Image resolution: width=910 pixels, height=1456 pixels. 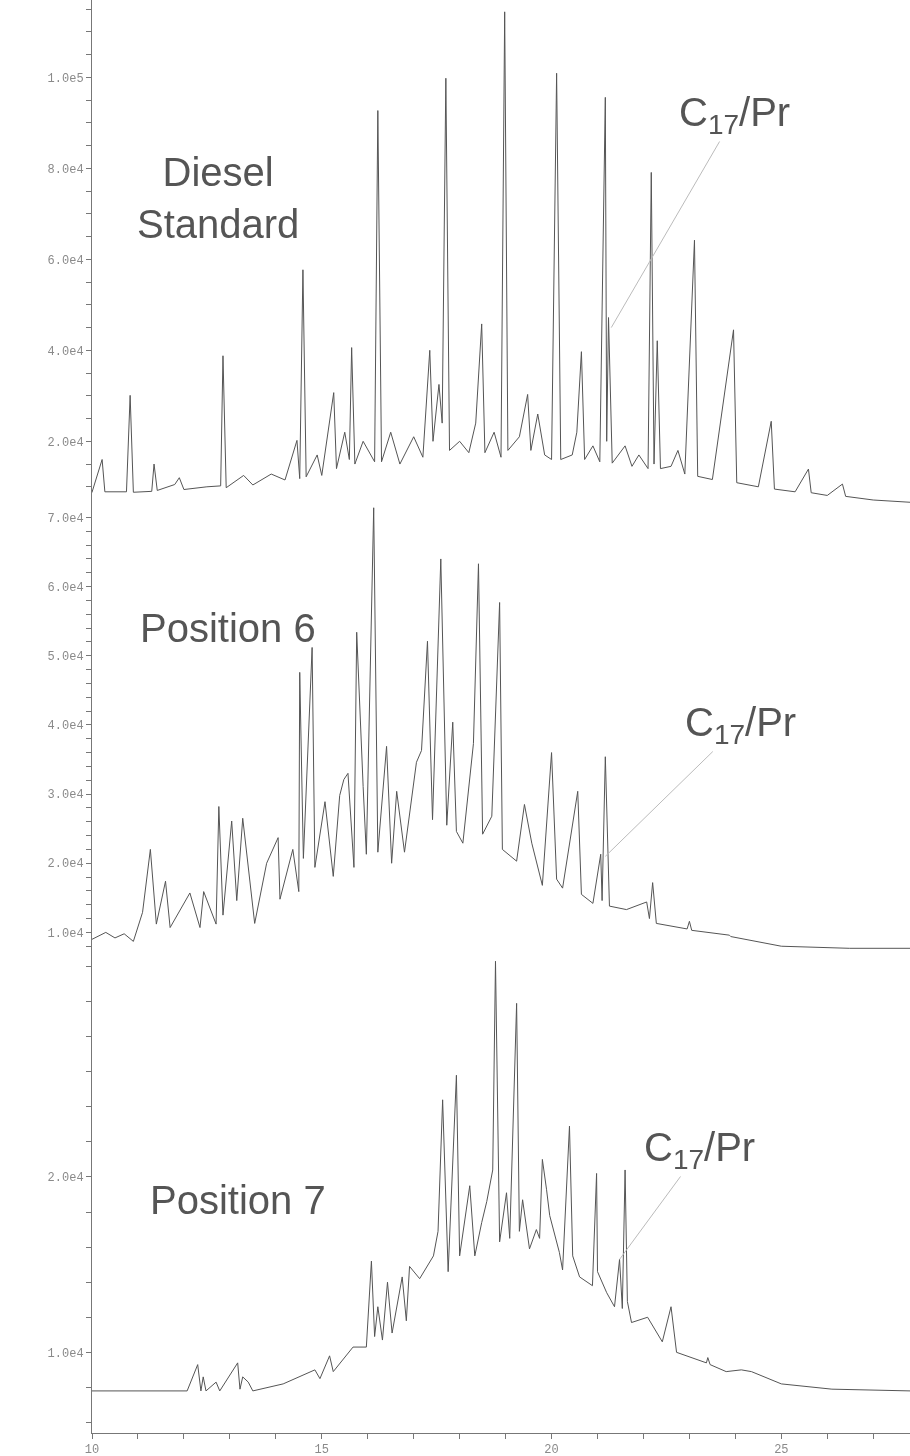 I want to click on annotation: Diesel Standard, so click(x=218, y=198).